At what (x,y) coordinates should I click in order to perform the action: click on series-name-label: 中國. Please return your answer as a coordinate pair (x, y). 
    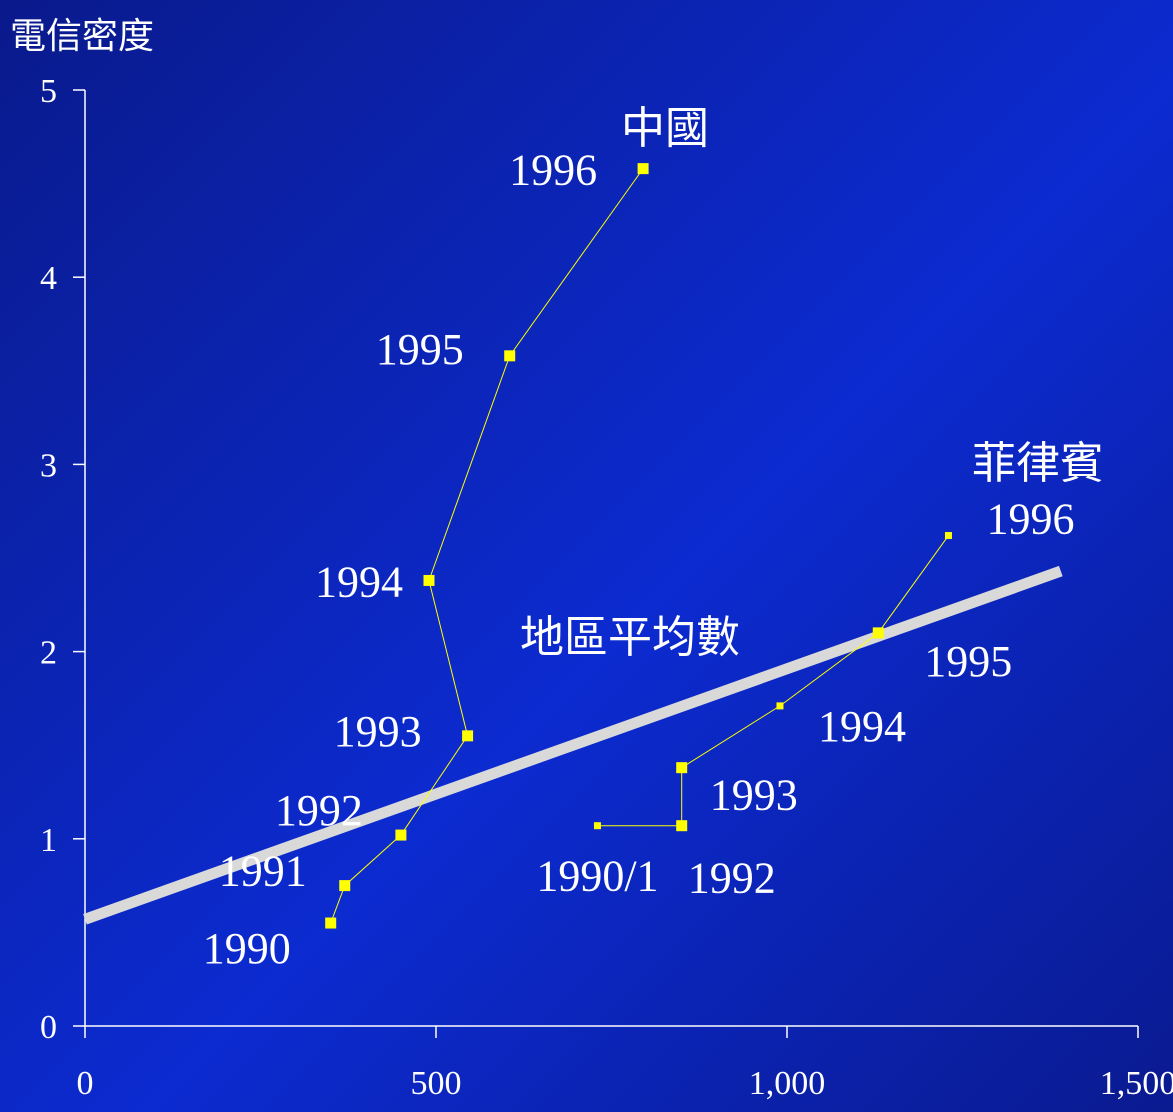
    Looking at the image, I should click on (665, 128).